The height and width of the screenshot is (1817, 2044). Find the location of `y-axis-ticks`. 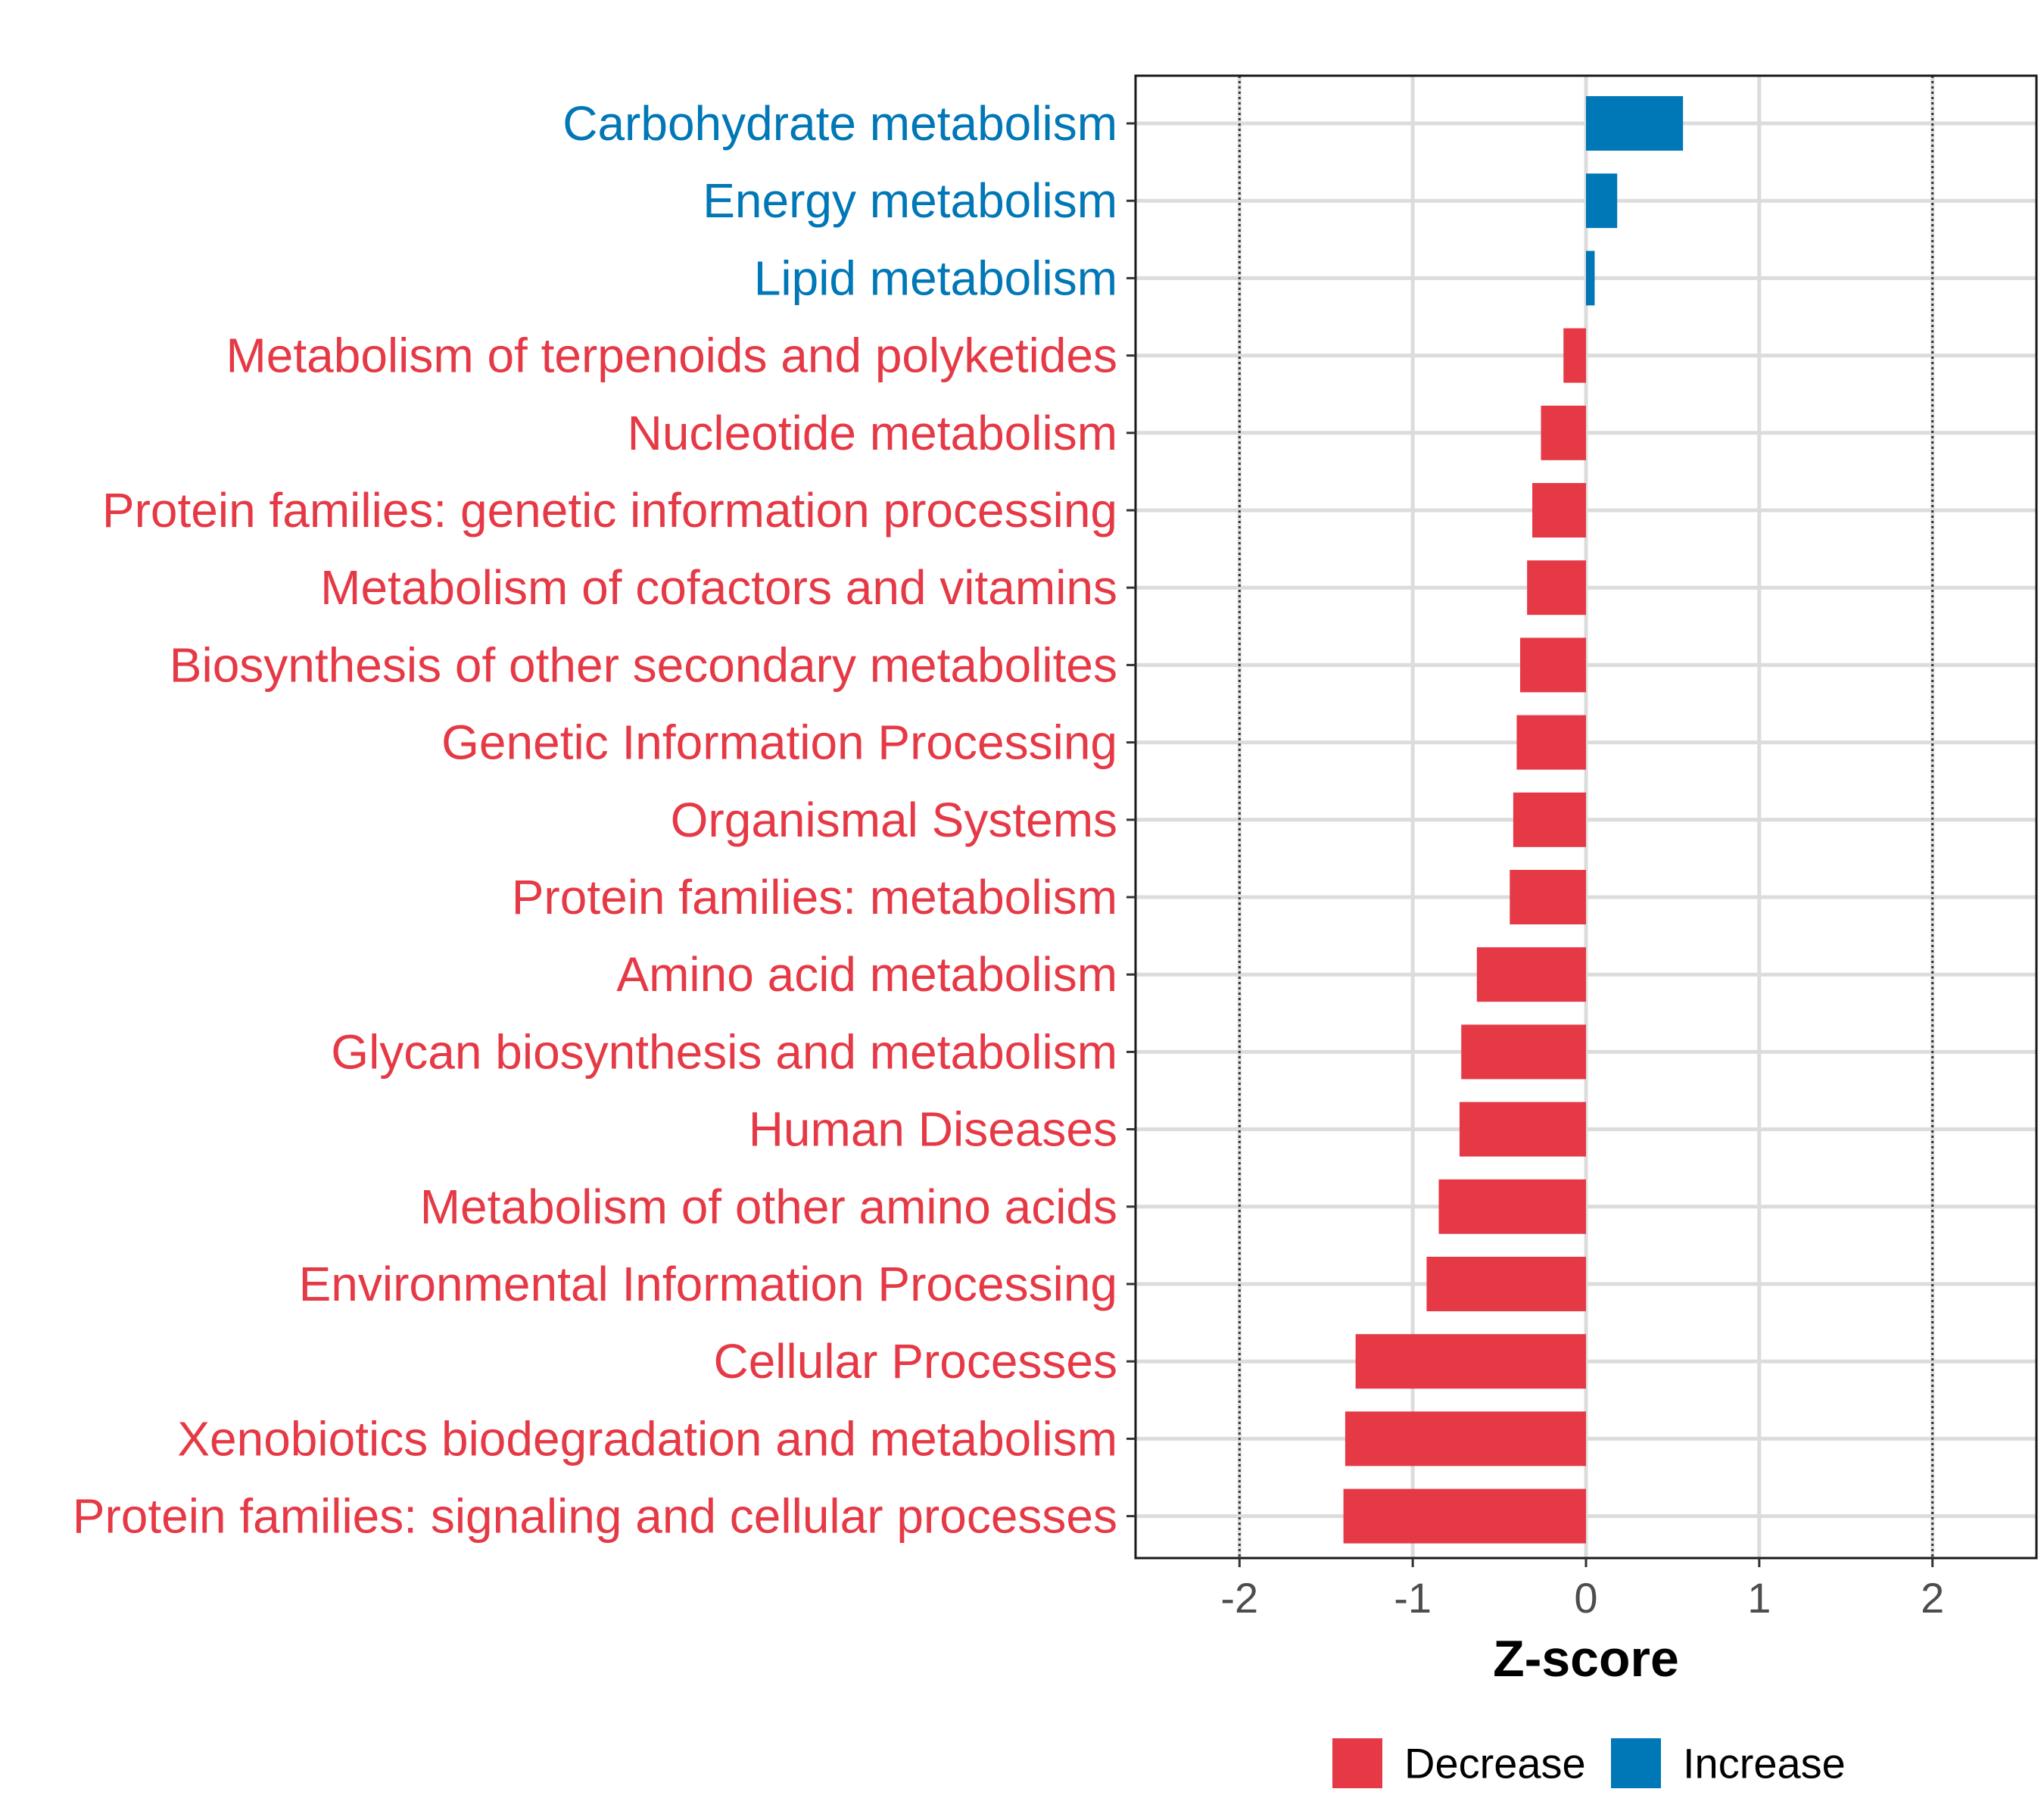

y-axis-ticks is located at coordinates (1131, 820).